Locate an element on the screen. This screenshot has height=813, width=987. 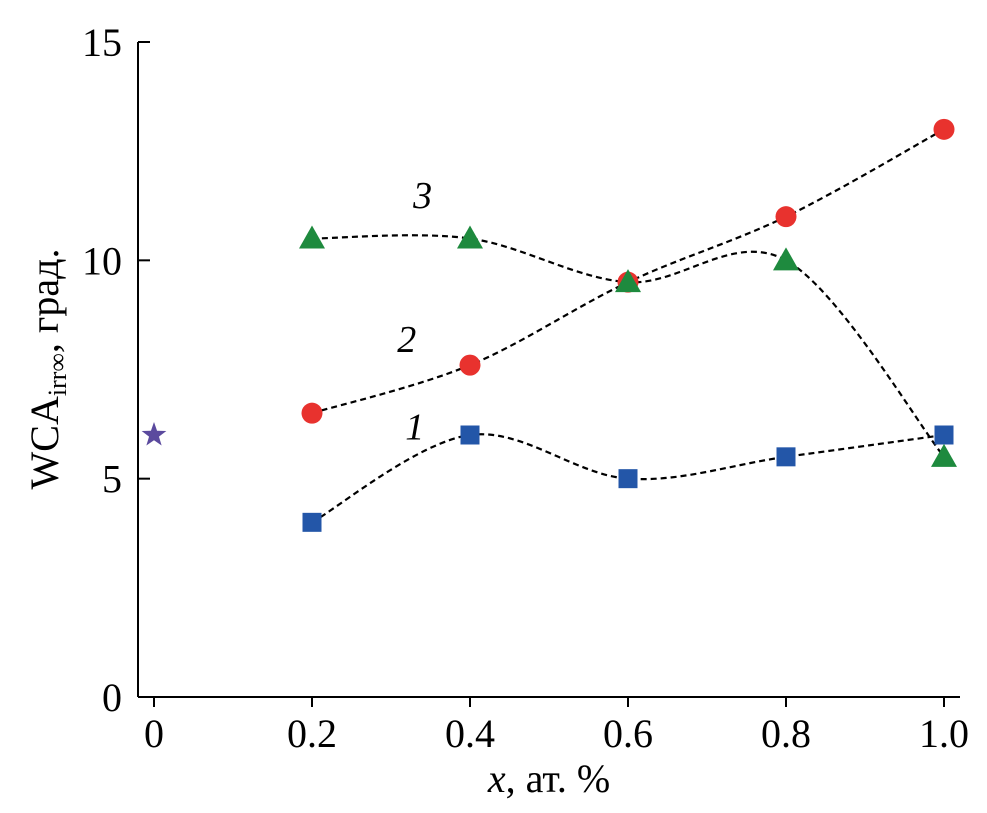
y-axis-title-main: WCA is located at coordinates (44, 442).